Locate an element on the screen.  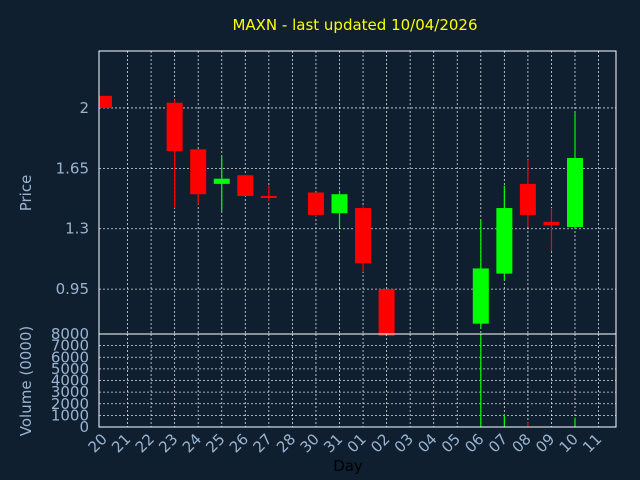
x-tick-label: 01 is located at coordinates (357, 443).